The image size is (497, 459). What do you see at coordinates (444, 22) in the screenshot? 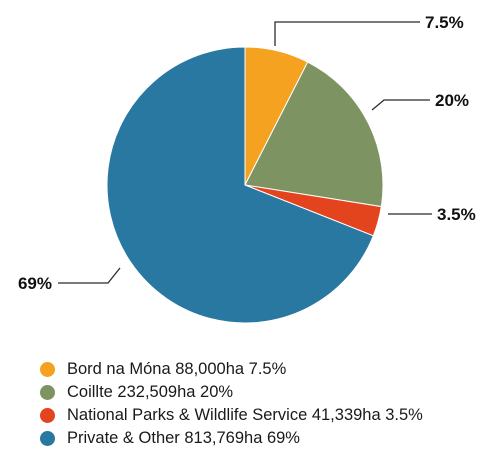
I see `callout-label-bord-na-mona: 7.5%` at bounding box center [444, 22].